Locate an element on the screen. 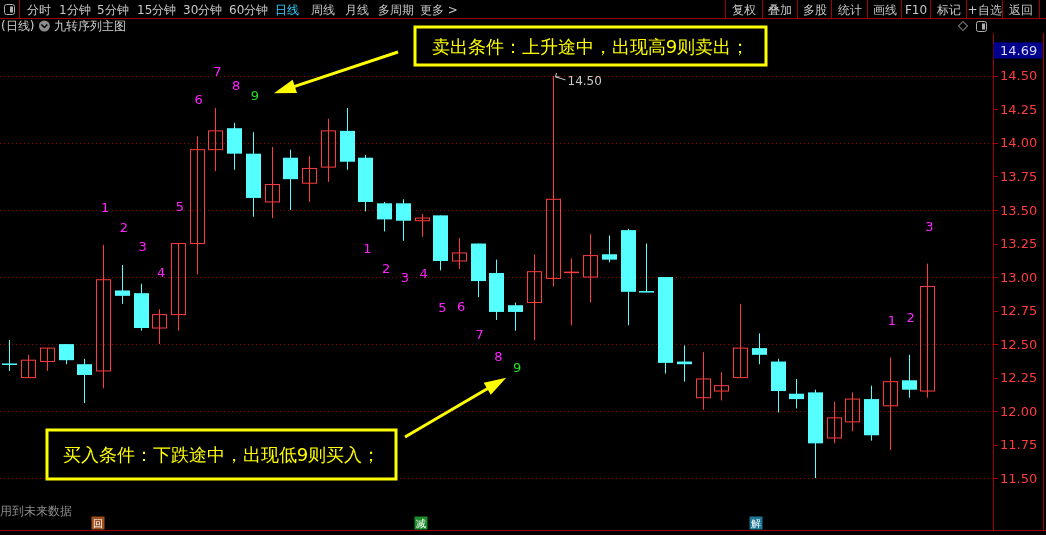  text: 更多 > is located at coordinates (439, 9).